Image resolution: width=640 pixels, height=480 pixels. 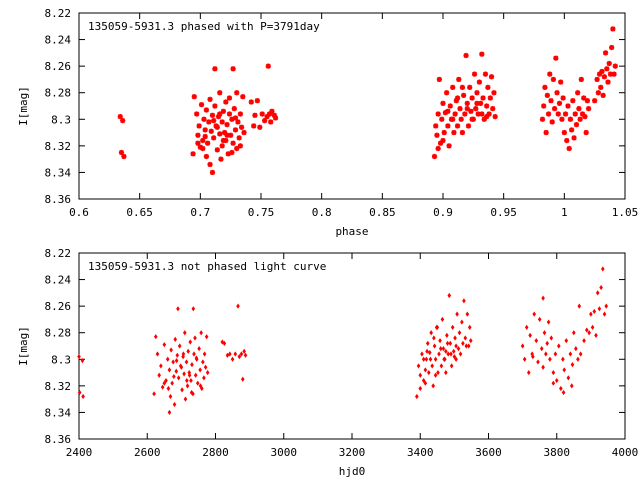 I want to click on y-tick-label: 8.26, so click(x=58, y=306).